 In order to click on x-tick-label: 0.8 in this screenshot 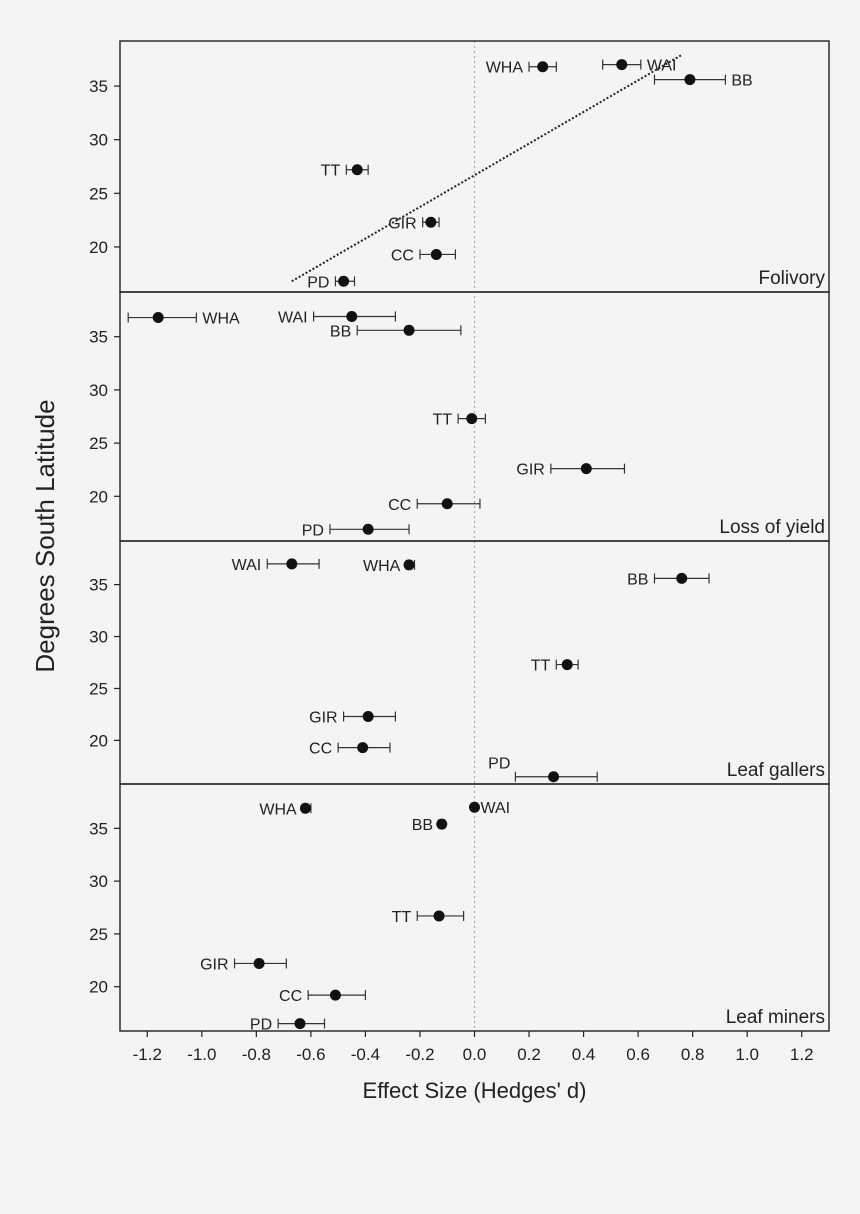, I will do `click(693, 1054)`.